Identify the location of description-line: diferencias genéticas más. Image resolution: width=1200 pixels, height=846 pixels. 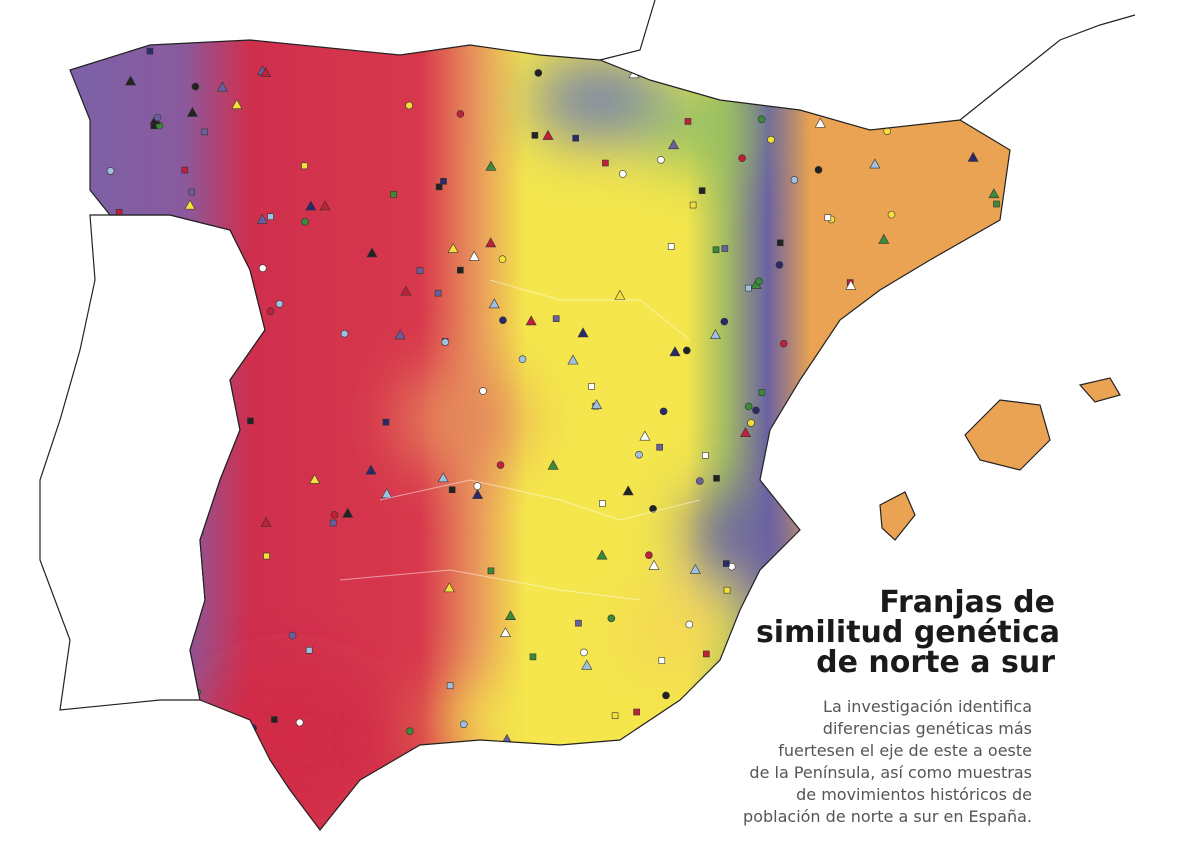
(927, 728).